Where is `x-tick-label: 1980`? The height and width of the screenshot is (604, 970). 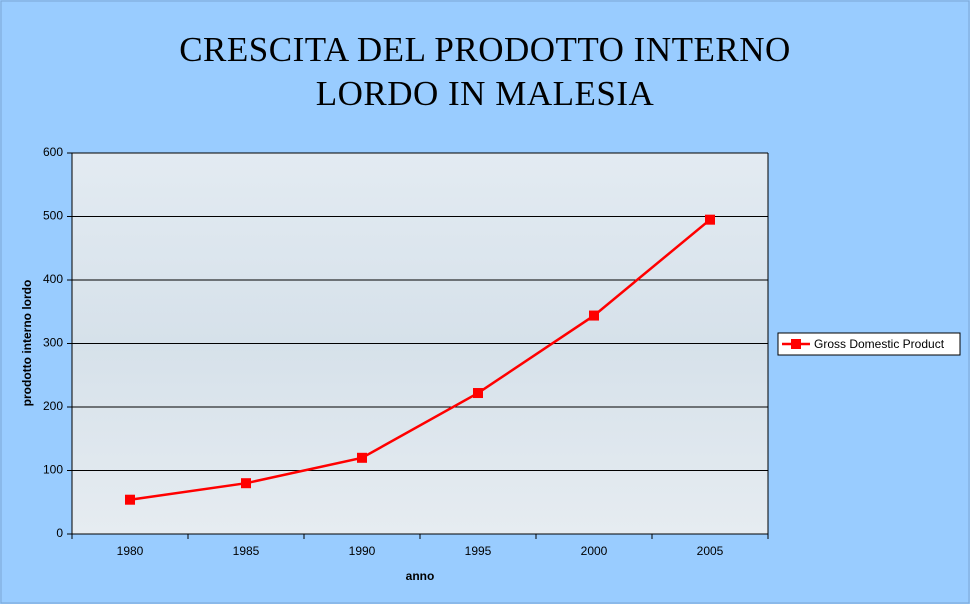
x-tick-label: 1980 is located at coordinates (130, 551).